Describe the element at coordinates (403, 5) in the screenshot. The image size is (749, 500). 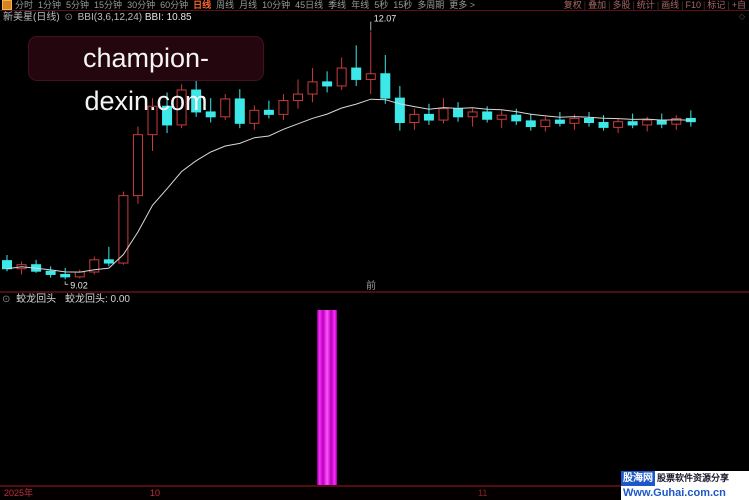
I see `period-tab: 15秒` at that location.